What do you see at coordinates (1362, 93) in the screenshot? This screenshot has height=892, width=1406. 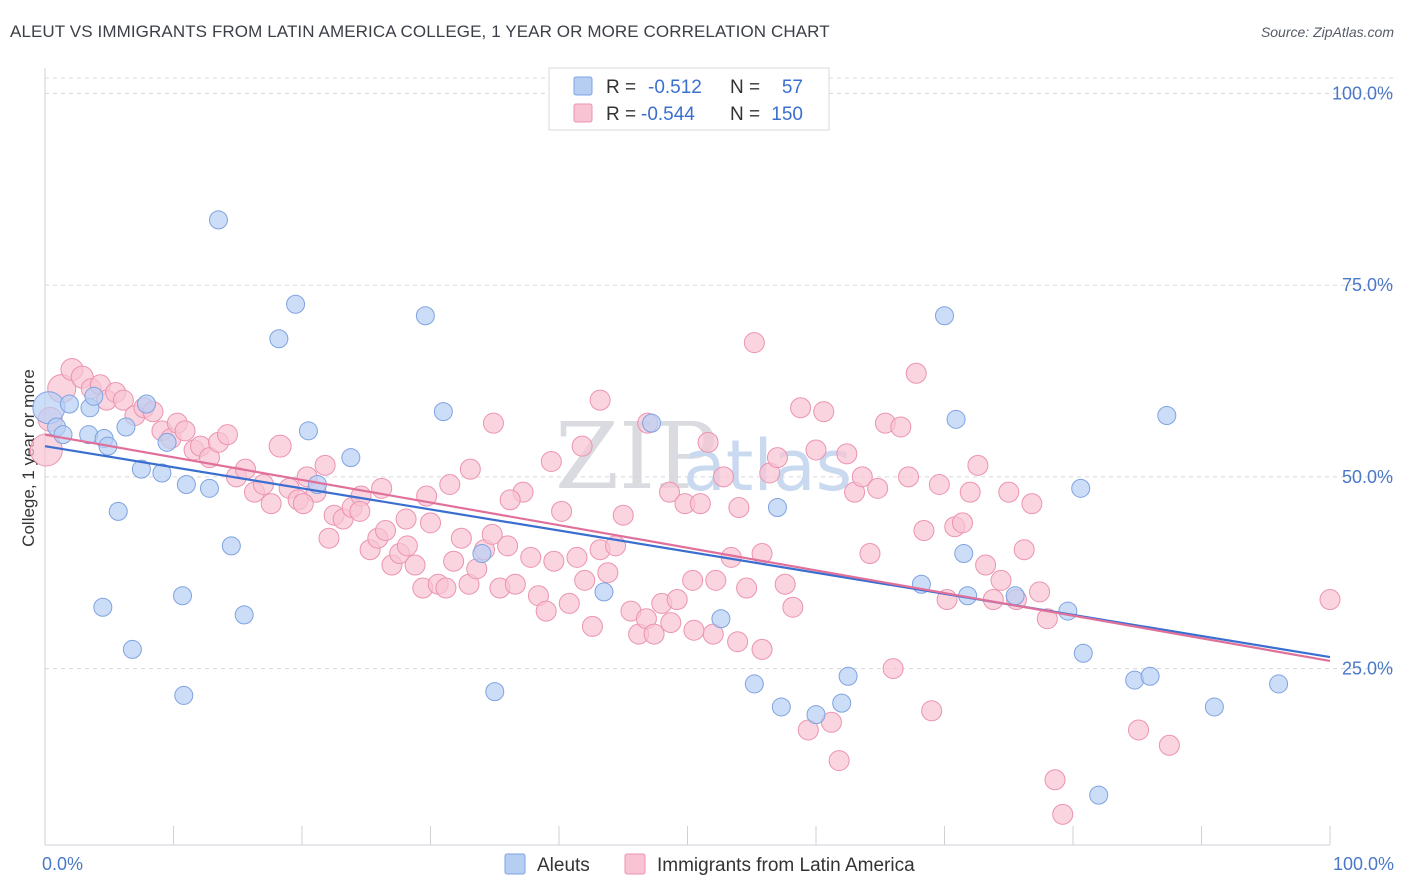 I see `y-tick-label-100: 100.0%` at bounding box center [1362, 93].